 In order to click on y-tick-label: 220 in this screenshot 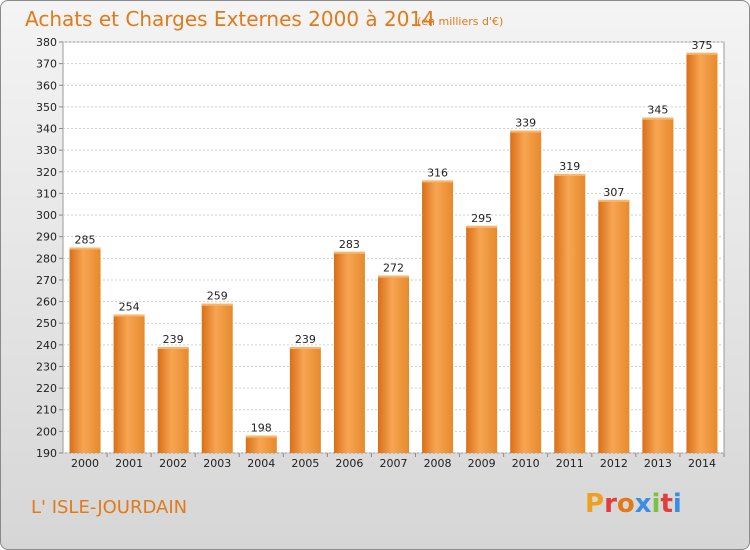, I will do `click(46, 388)`.